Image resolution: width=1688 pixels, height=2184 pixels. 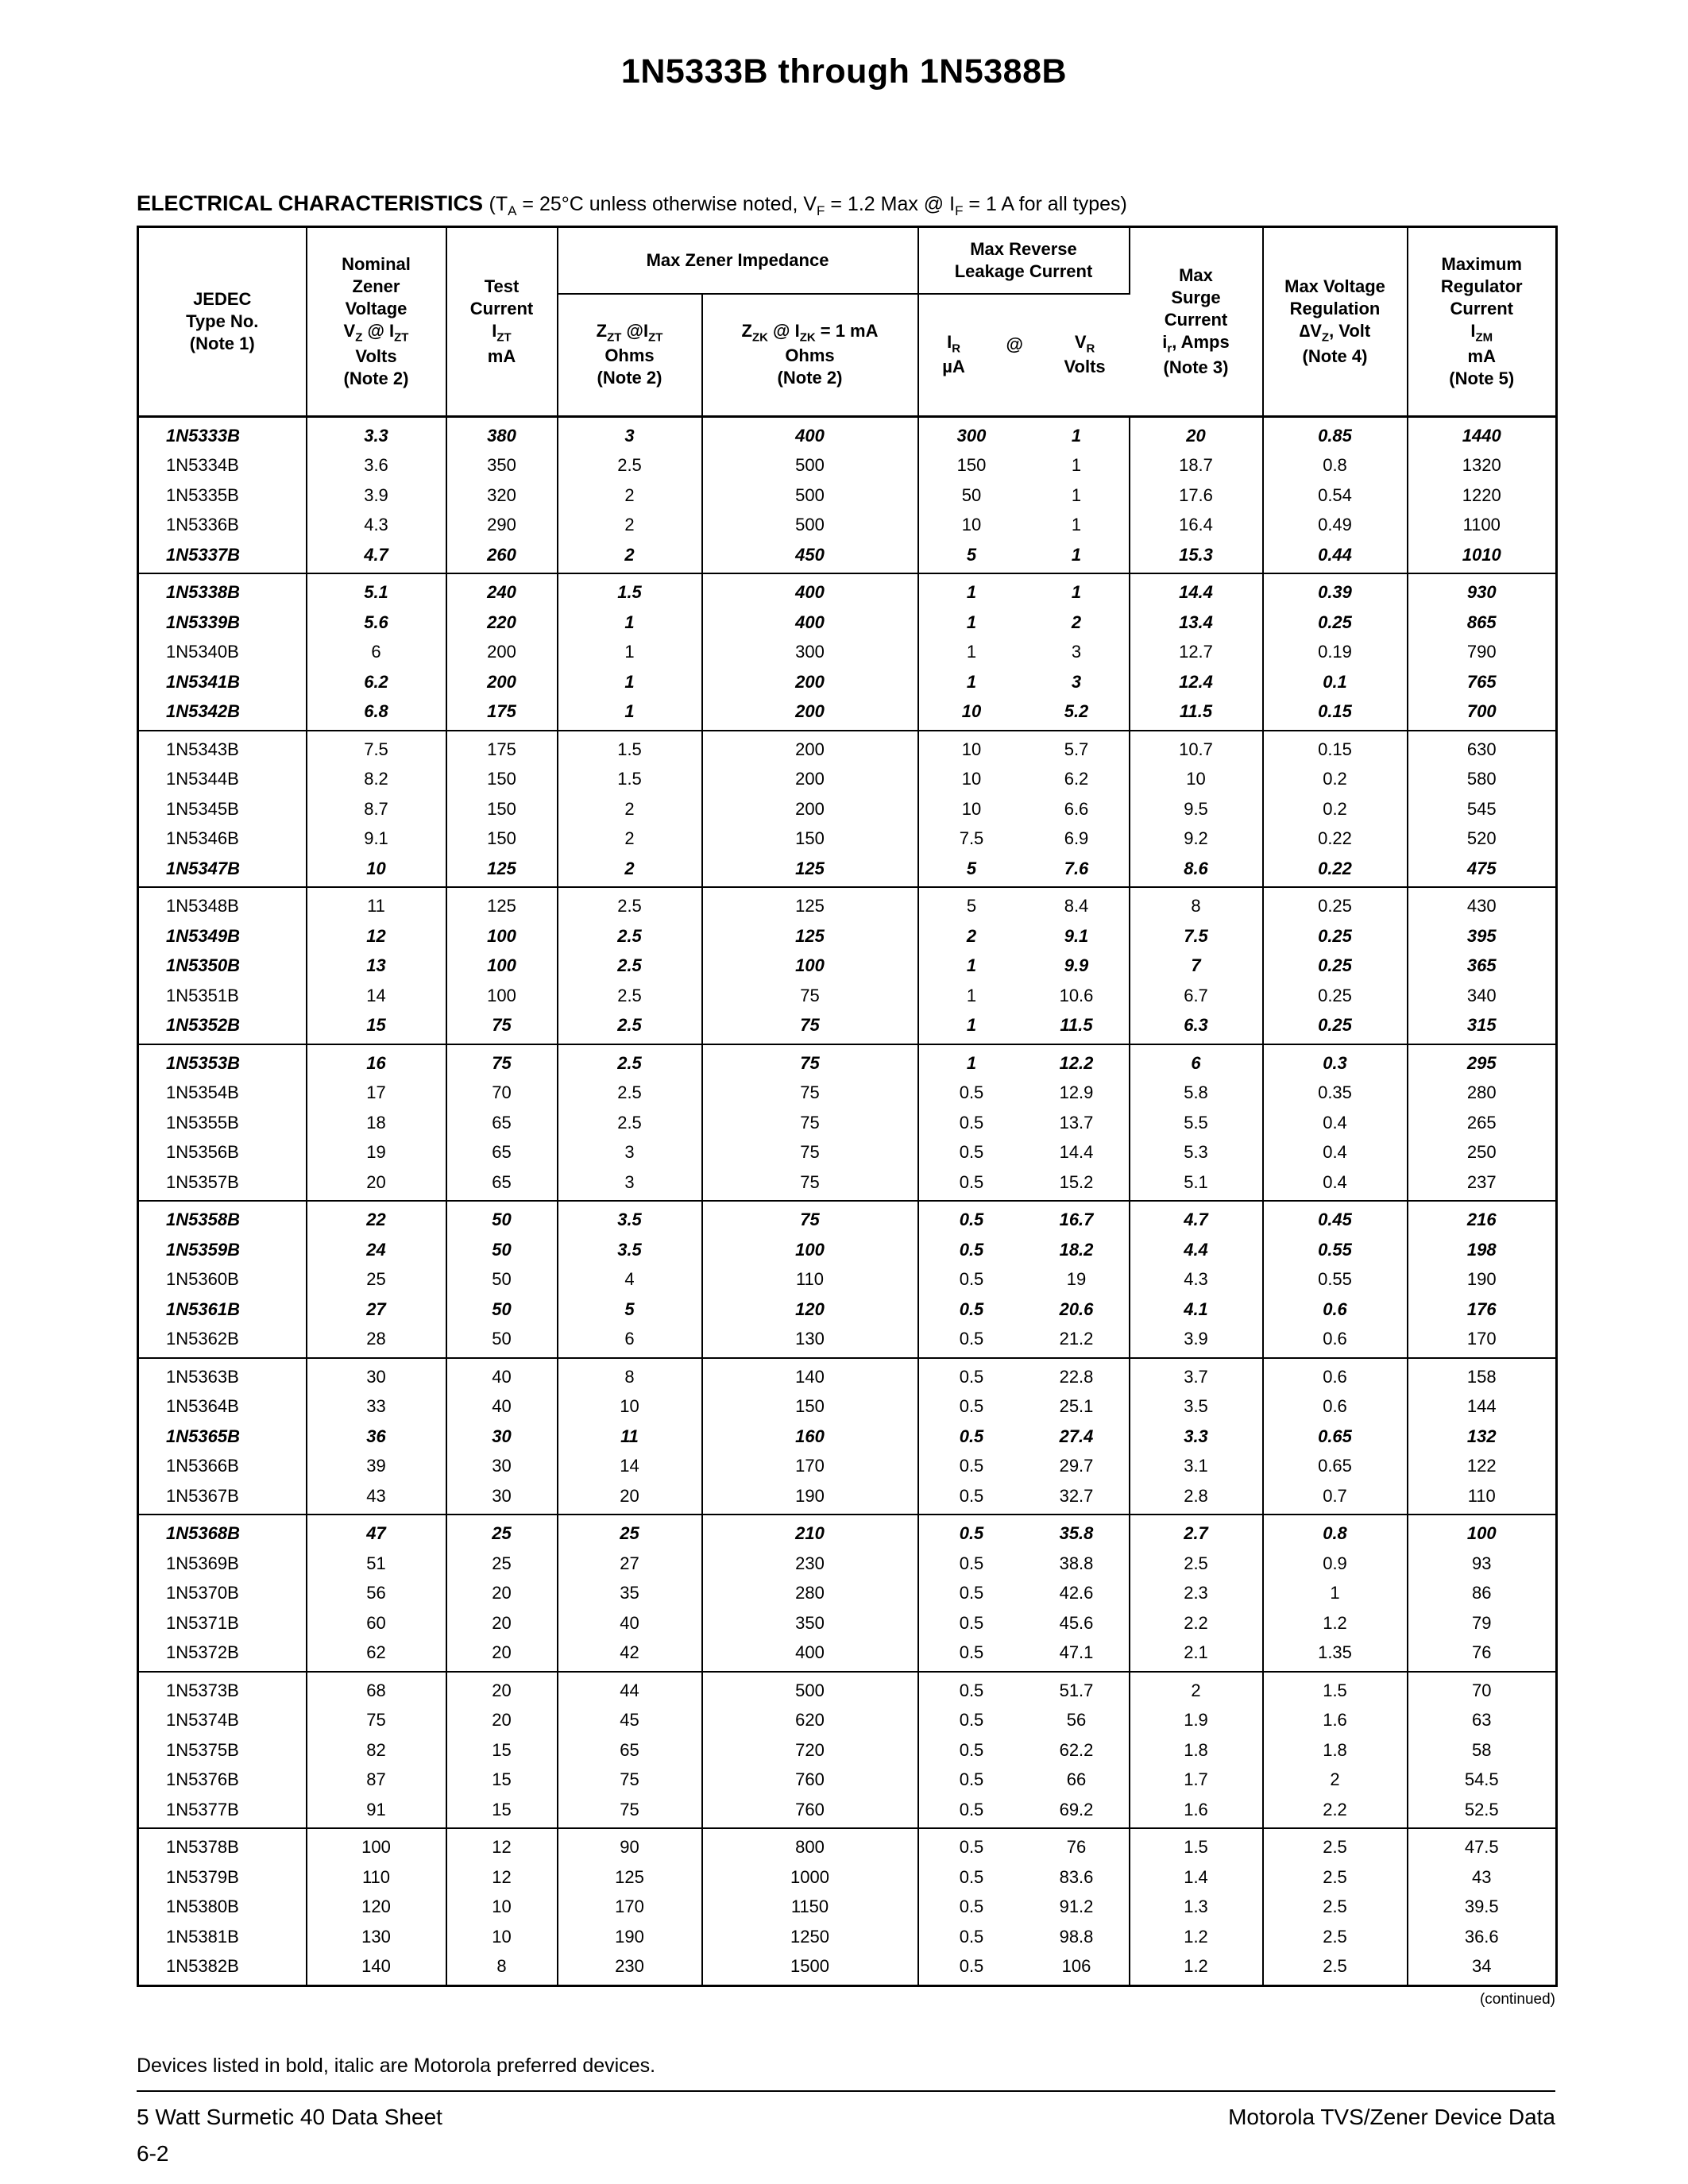 I want to click on cell-value: 0.22, so click(x=1335, y=839).